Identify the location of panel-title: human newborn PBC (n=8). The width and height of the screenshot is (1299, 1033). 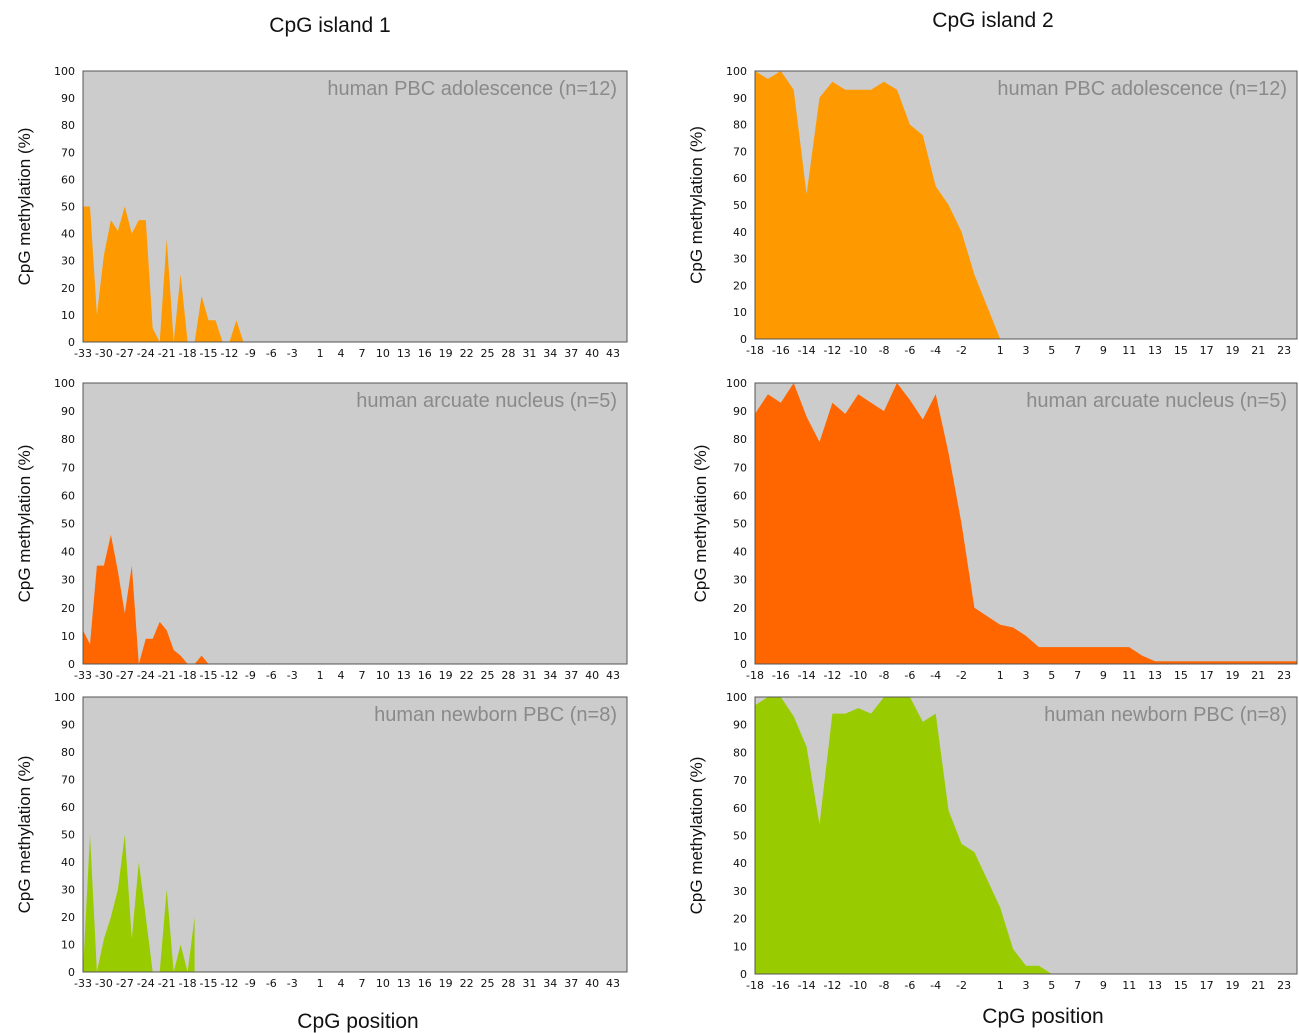
(495, 715).